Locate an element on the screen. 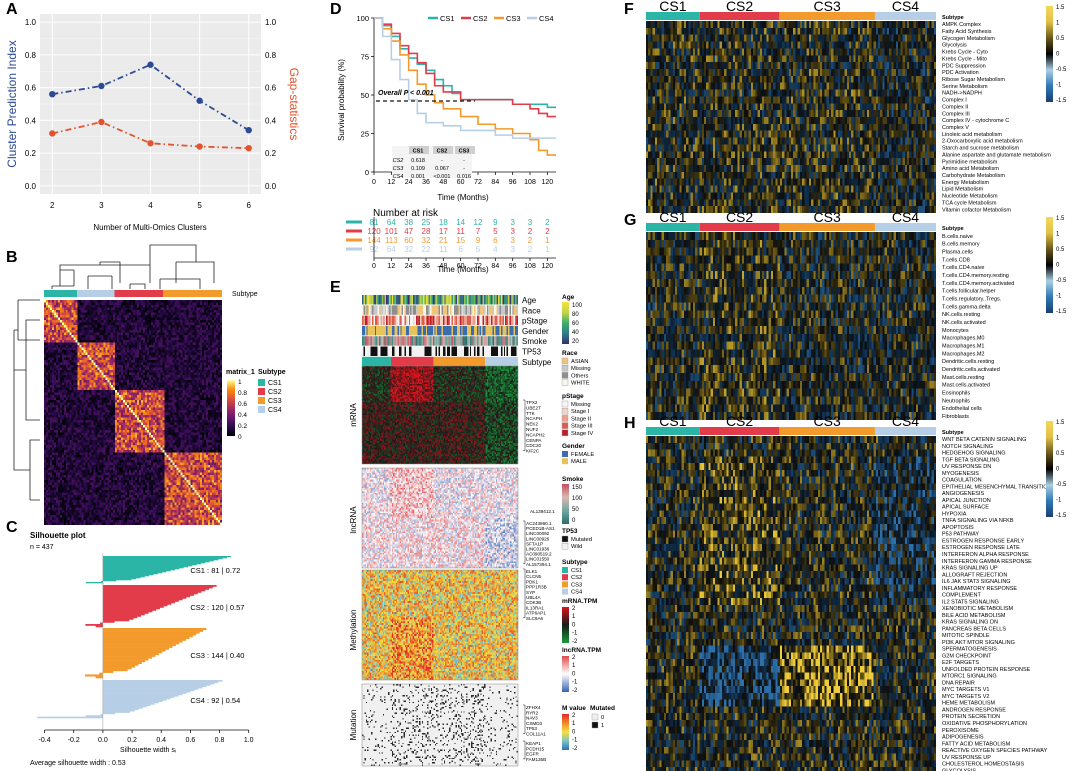 The image size is (1084, 771). e-legend-swatch-race is located at coordinates (565, 361).